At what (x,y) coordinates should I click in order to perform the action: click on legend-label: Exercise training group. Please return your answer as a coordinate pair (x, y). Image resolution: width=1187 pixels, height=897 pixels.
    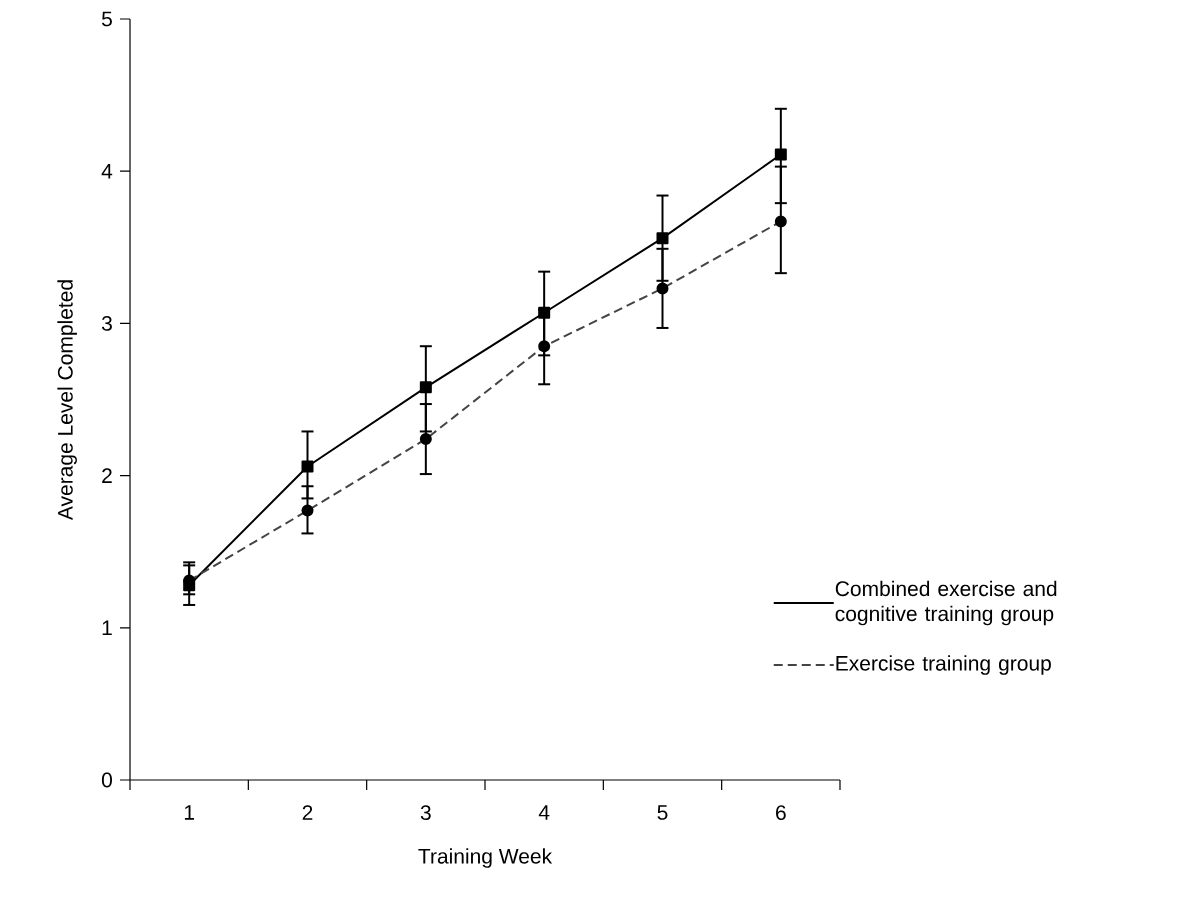
    Looking at the image, I should click on (943, 665).